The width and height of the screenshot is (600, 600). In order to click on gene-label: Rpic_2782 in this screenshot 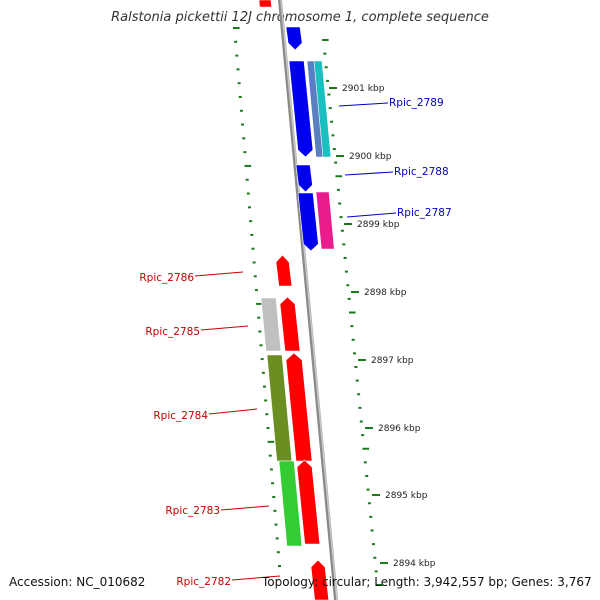, I will do `click(203, 582)`.